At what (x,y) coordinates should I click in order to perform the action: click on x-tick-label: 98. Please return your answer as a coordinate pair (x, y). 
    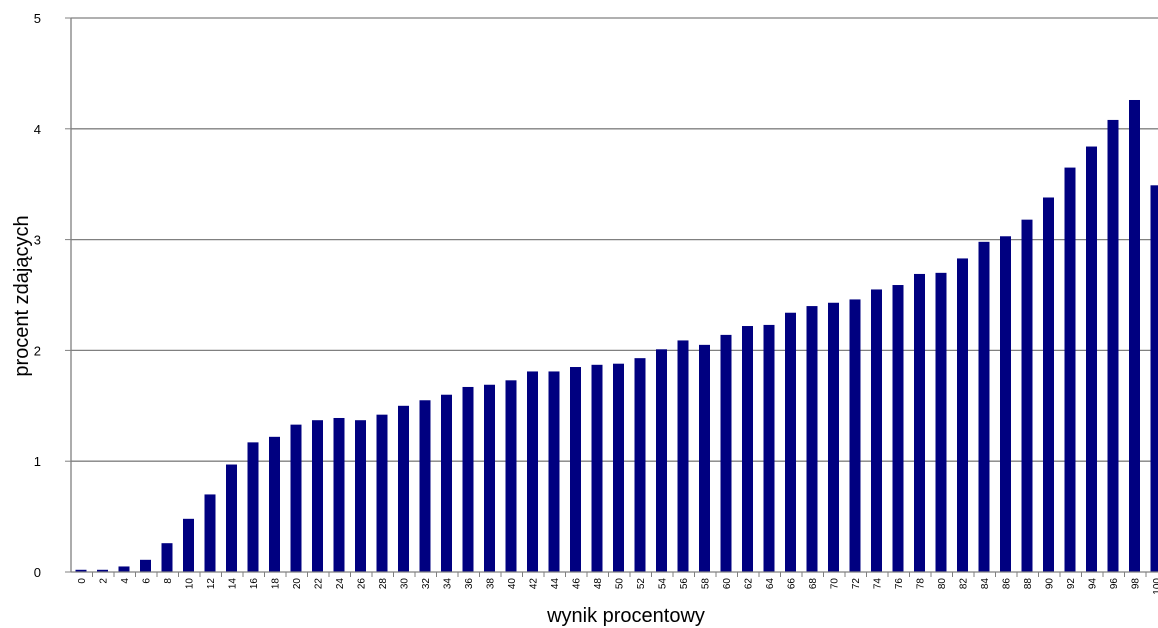
    Looking at the image, I should click on (1136, 584).